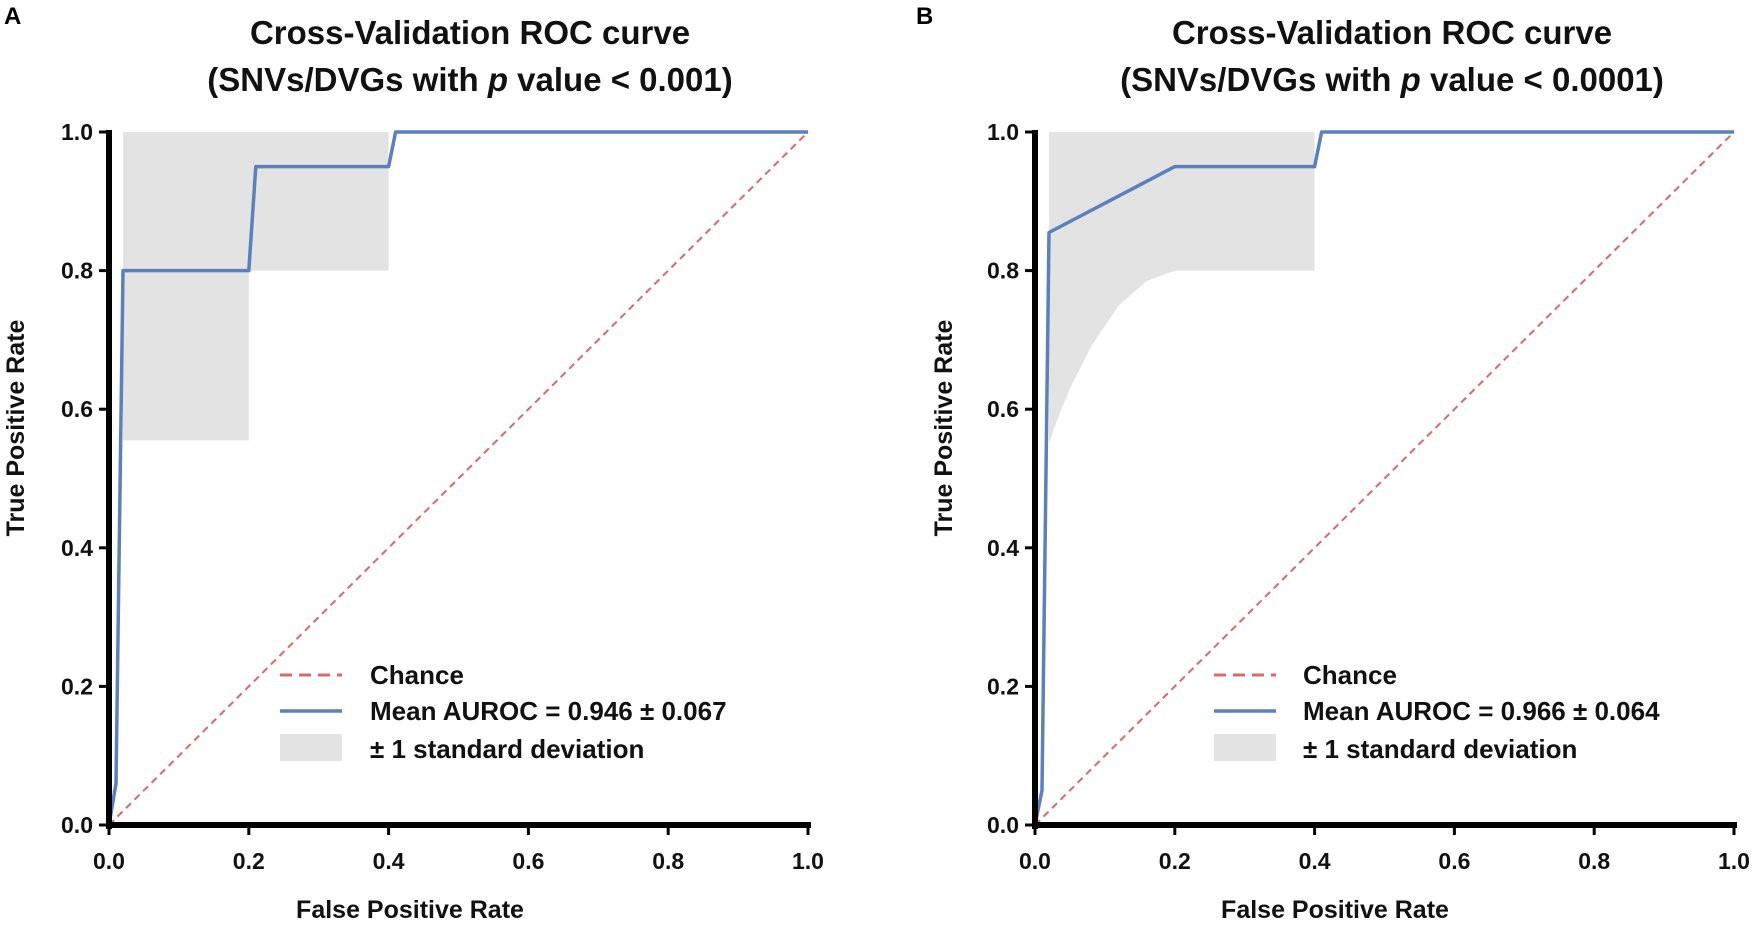 Image resolution: width=1754 pixels, height=927 pixels. Describe the element at coordinates (548, 711) in the screenshot. I see `legend-mean-label: Mean AUROC = 0.946 ± 0.067` at that location.